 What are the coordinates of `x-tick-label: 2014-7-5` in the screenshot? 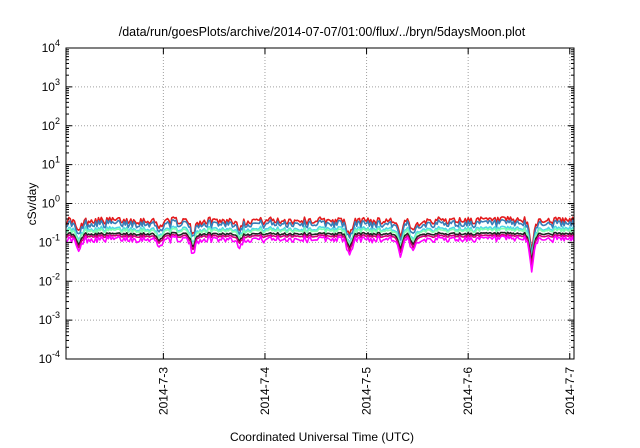 It's located at (367, 391).